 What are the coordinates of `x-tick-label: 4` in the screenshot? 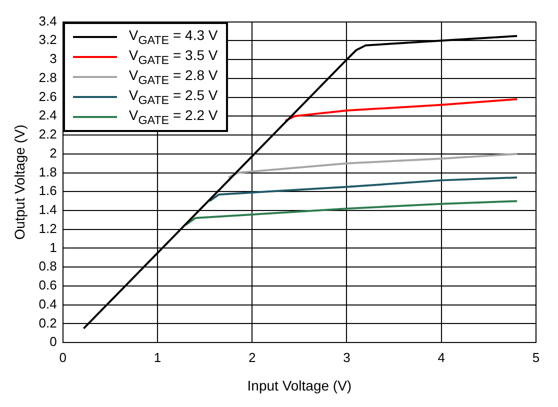 It's located at (441, 357).